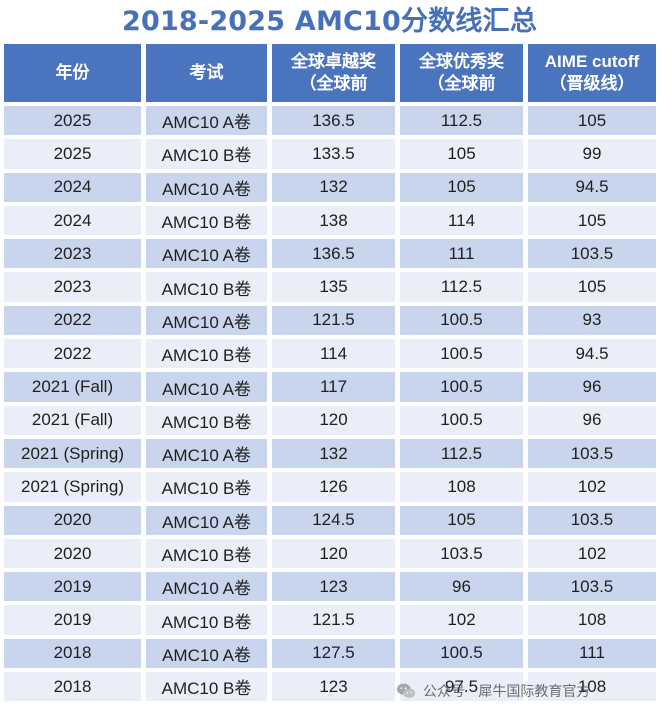 This screenshot has width=659, height=718. Describe the element at coordinates (592, 73) in the screenshot. I see `header-aime-cutoff: AIME cutoff （晋级线）` at that location.